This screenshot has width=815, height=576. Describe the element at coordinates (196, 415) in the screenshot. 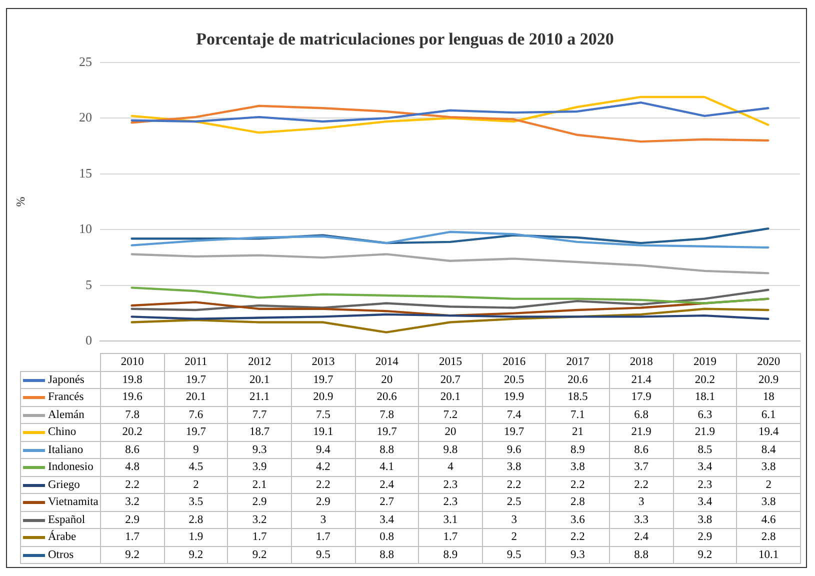

I see `data-label: 7.6` at that location.